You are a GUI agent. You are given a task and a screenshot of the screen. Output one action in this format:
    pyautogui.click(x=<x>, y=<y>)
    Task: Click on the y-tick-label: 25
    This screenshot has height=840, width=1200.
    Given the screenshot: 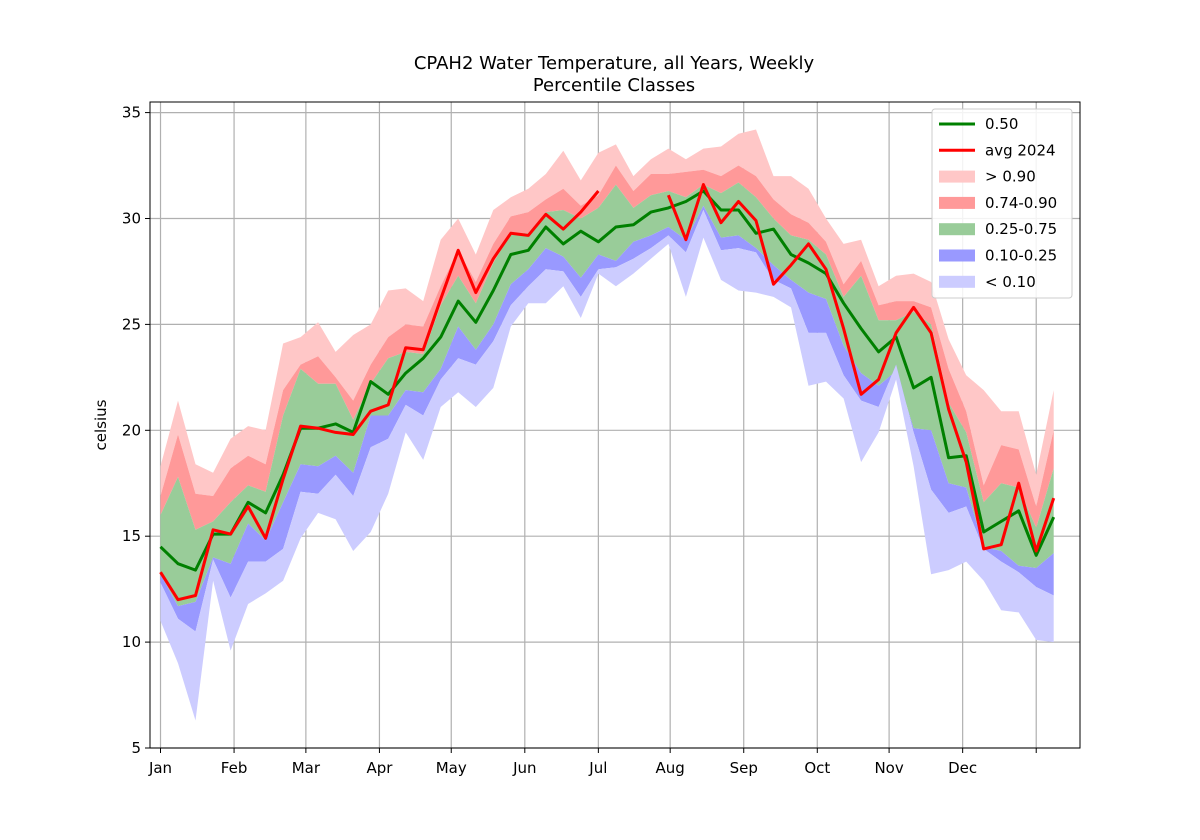 What is the action you would take?
    pyautogui.click(x=131, y=324)
    